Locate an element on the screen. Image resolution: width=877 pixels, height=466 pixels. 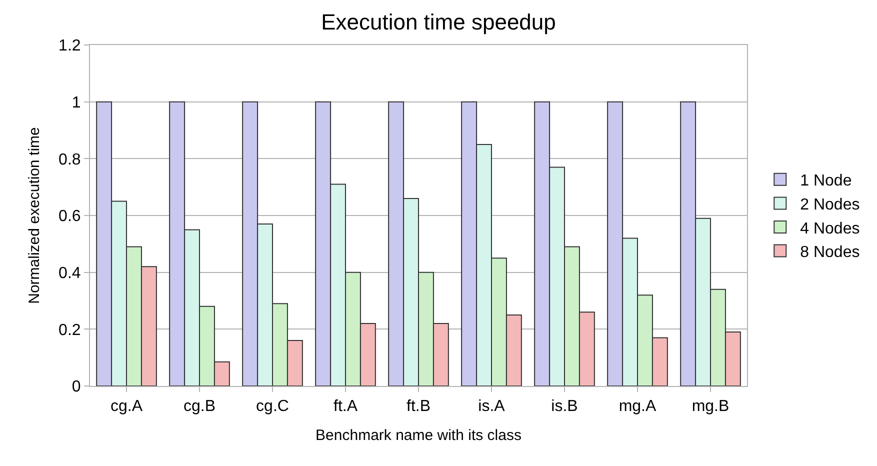
y-tick-label: 1.2 is located at coordinates (69, 46).